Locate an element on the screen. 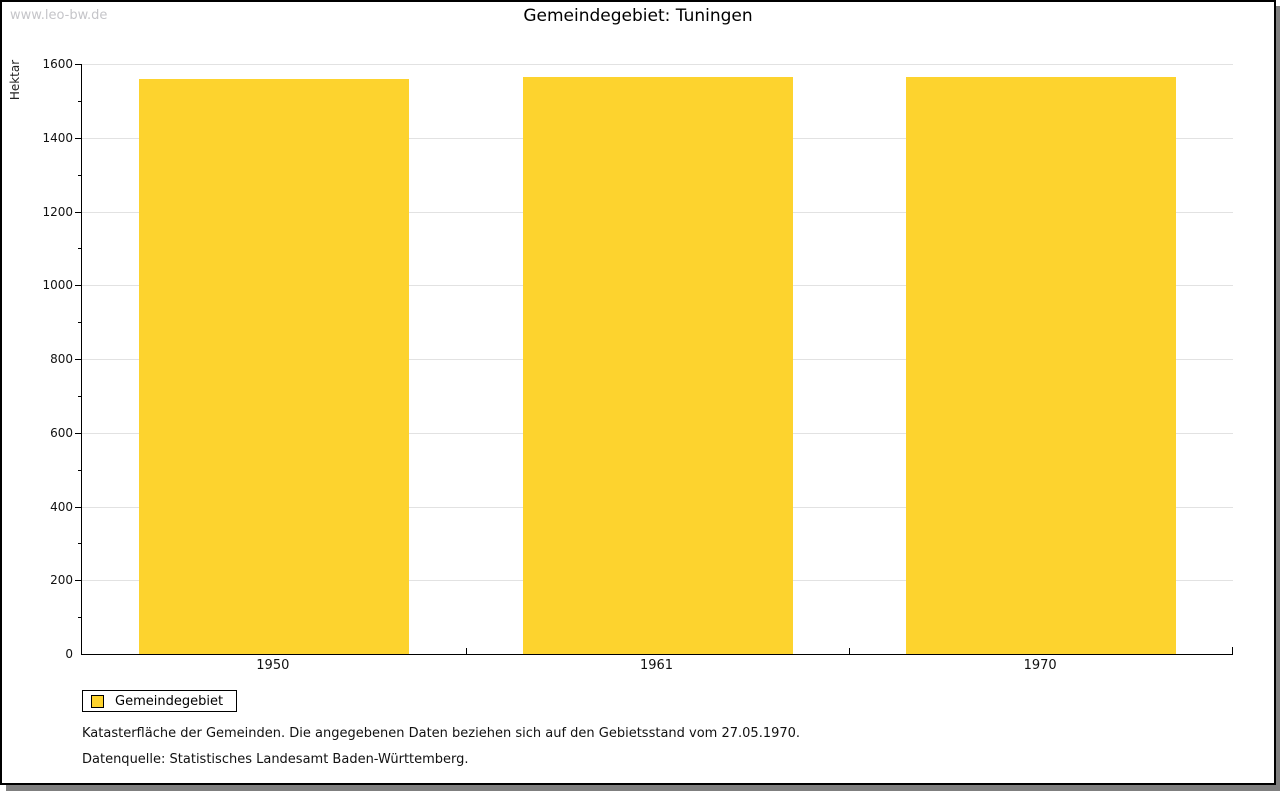 This screenshot has width=1280, height=791. y-tick-label-1200: 1200 is located at coordinates (57, 211).